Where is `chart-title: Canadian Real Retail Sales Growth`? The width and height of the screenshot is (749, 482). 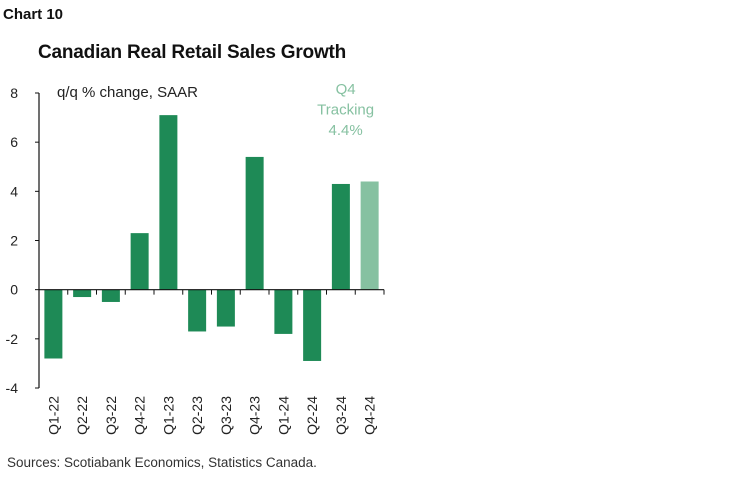 chart-title: Canadian Real Retail Sales Growth is located at coordinates (192, 52).